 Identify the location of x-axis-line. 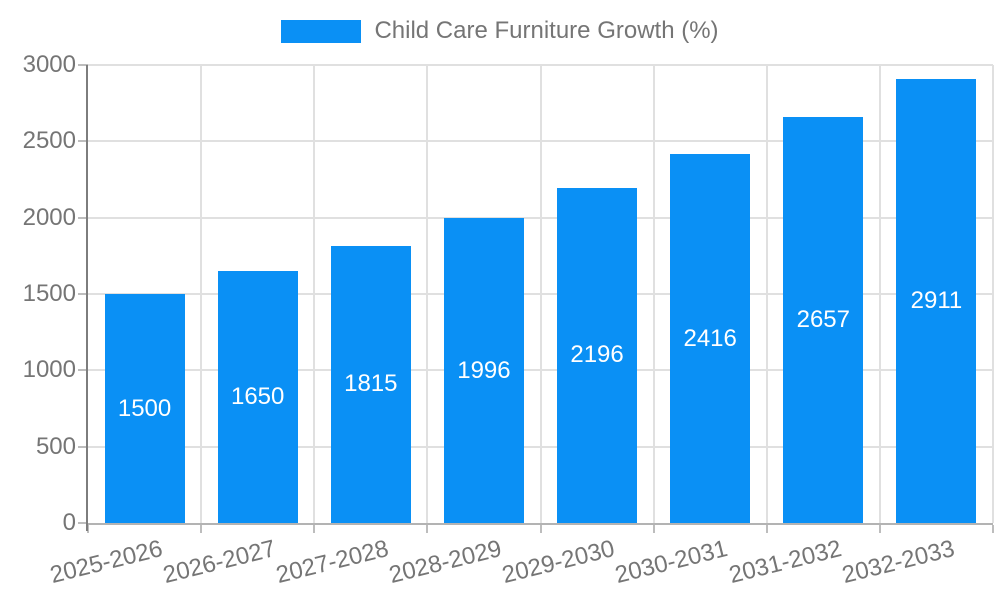
(540, 524).